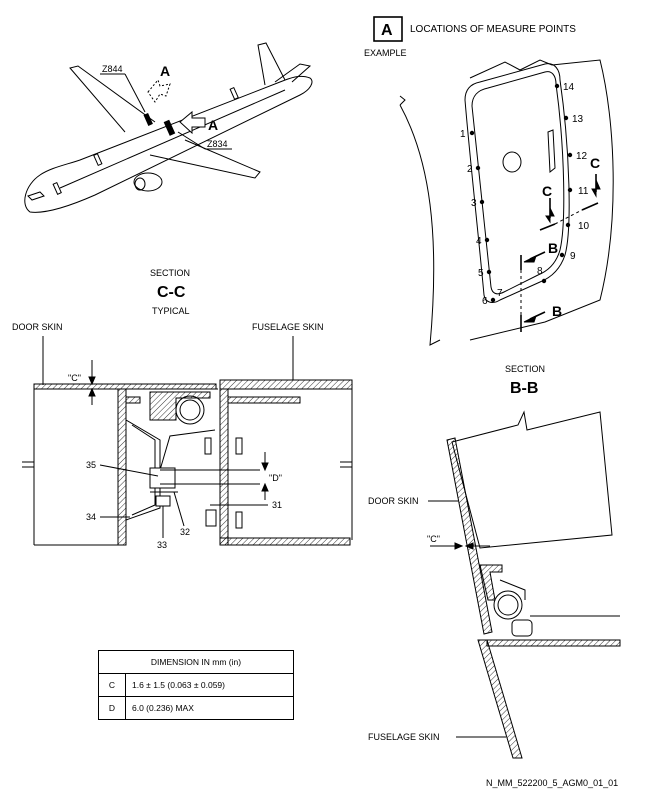 The height and width of the screenshot is (792, 648). What do you see at coordinates (37, 327) in the screenshot?
I see `section-cc-door-skin-label: DOOR SKIN` at bounding box center [37, 327].